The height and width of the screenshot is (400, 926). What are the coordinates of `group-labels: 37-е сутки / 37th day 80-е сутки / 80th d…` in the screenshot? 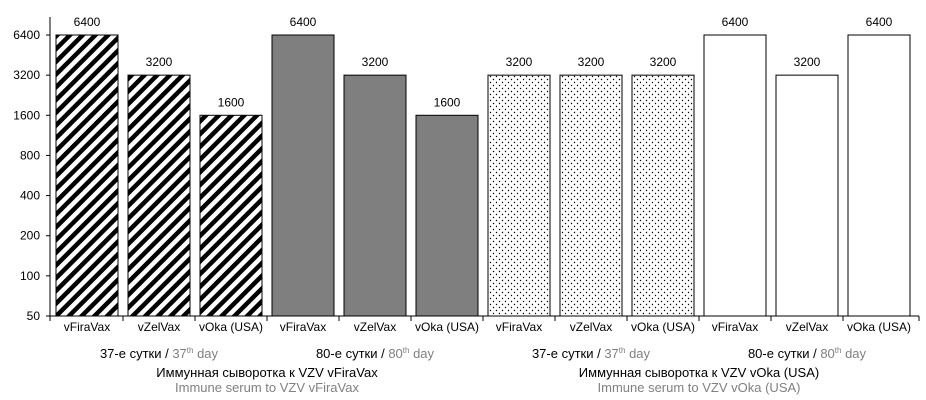 It's located at (483, 370).